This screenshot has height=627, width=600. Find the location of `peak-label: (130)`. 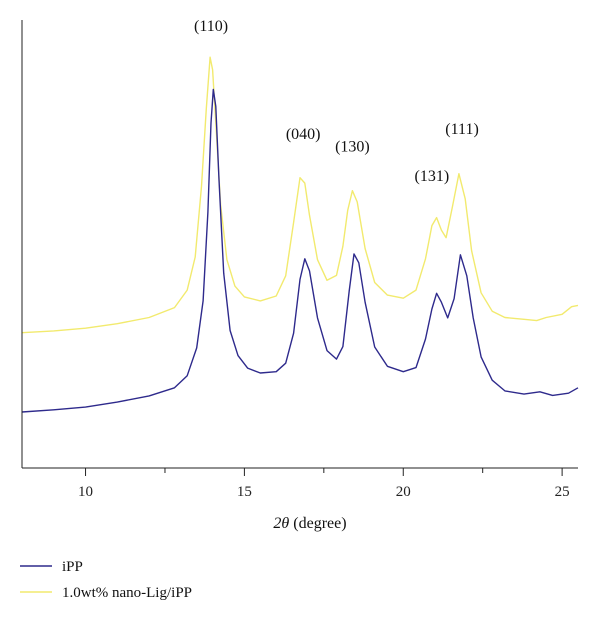

peak-label: (130) is located at coordinates (352, 147).